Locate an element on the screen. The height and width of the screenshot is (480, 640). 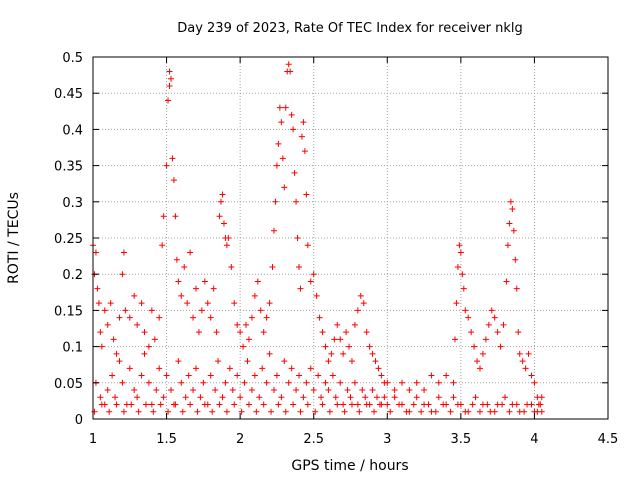
y-tick-labels: 0 0.05 0.1 0.15 0.2 0.25 0.3 0.35 0.4 0.45 0.5 is located at coordinates (68, 239).